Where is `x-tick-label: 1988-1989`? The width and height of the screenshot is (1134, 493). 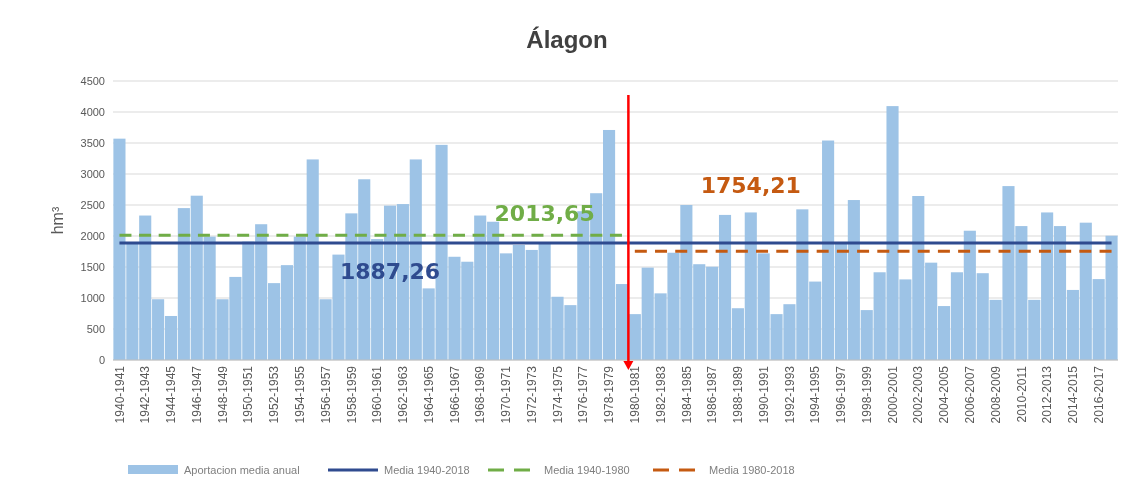 x-tick-label: 1988-1989 is located at coordinates (738, 394).